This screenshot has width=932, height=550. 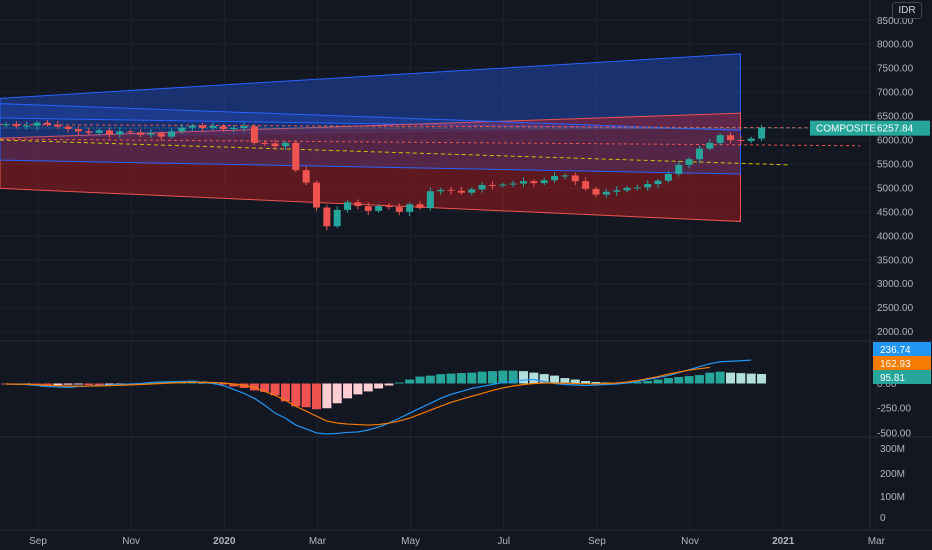 I want to click on time-axis-label: Jul, so click(x=503, y=541).